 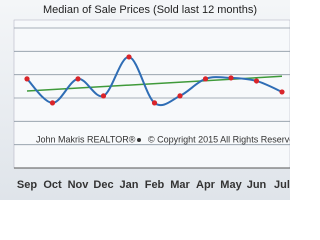 What do you see at coordinates (27, 185) in the screenshot?
I see `x-tick-label: Sep` at bounding box center [27, 185].